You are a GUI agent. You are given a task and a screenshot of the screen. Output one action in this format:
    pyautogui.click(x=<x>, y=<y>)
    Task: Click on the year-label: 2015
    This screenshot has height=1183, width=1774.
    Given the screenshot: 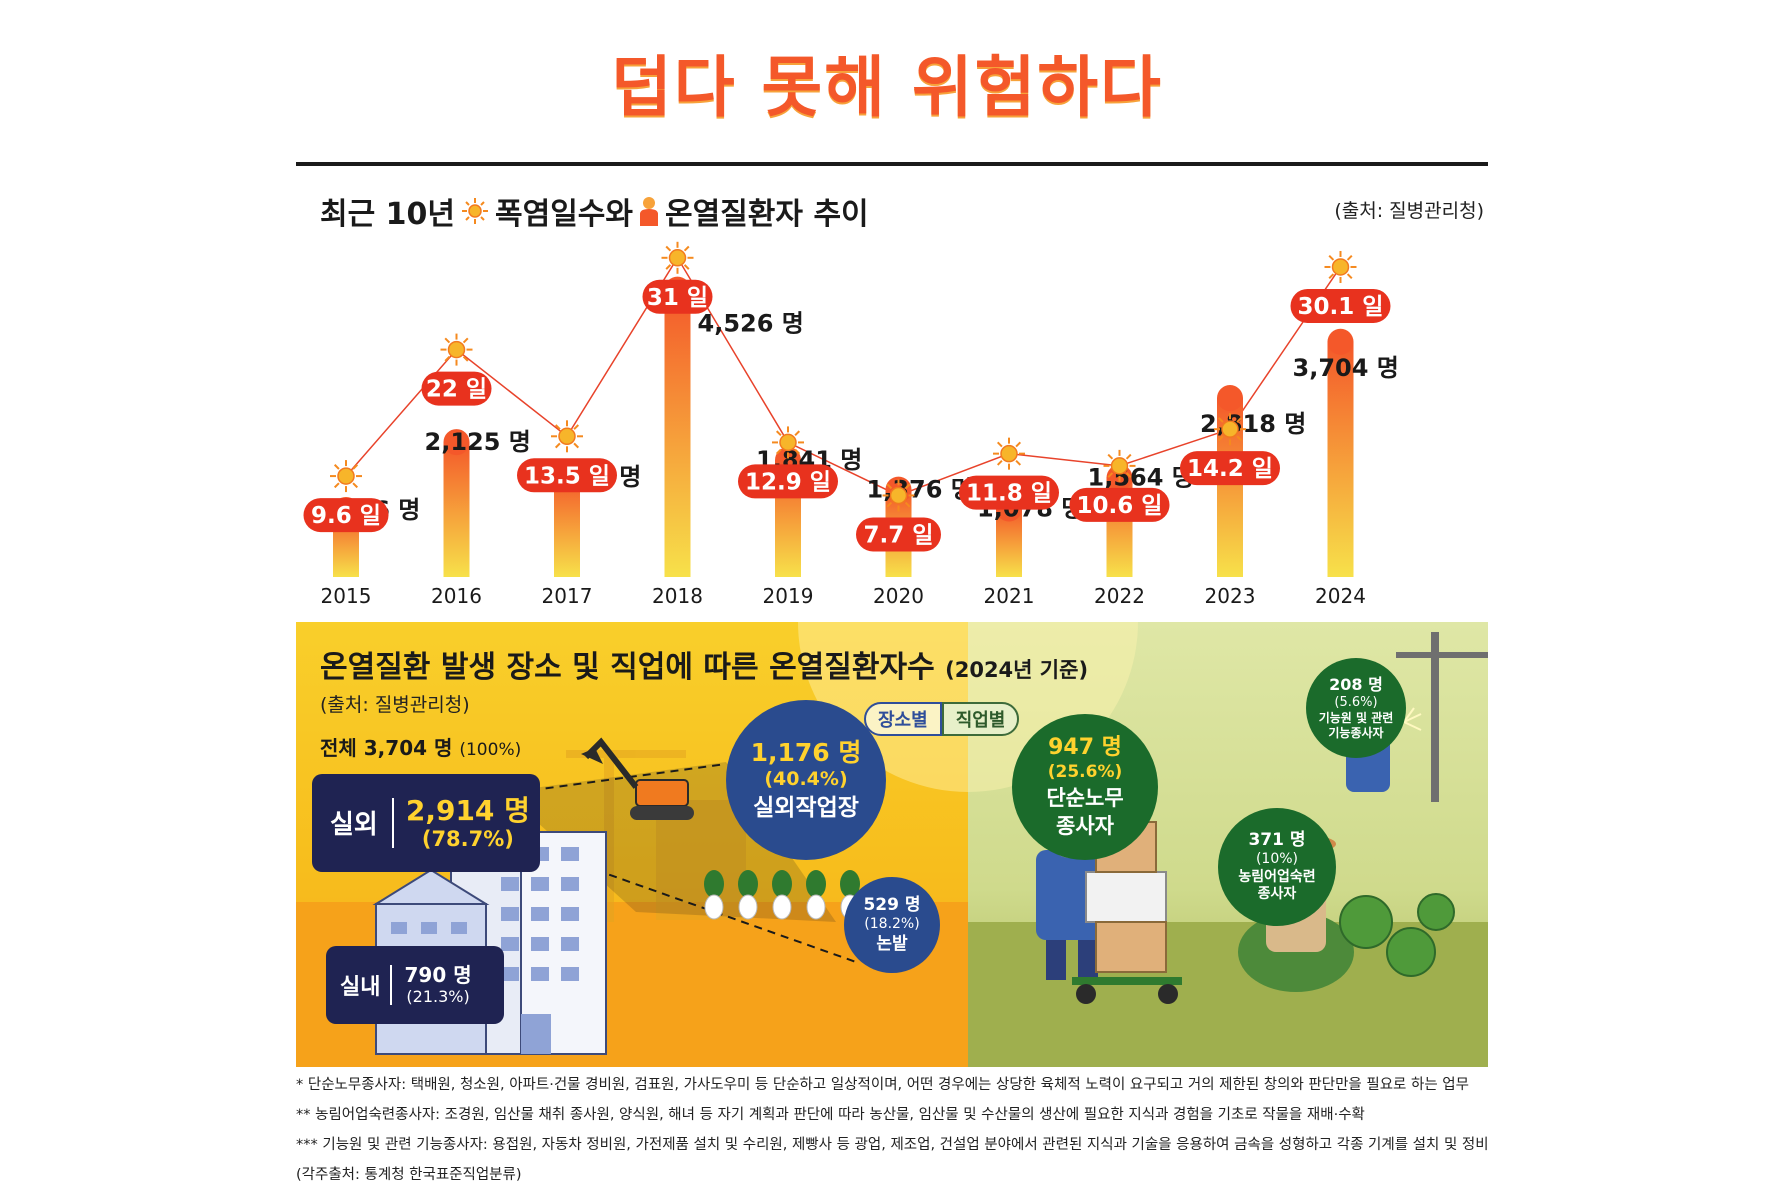 What is the action you would take?
    pyautogui.click(x=346, y=596)
    